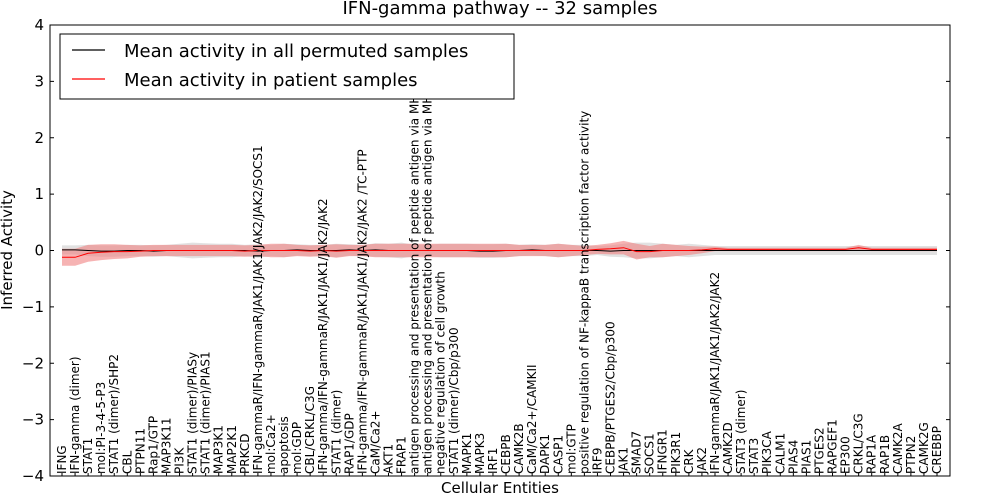 This screenshot has height=500, width=1000. I want to click on series-lines, so click(499, 252).